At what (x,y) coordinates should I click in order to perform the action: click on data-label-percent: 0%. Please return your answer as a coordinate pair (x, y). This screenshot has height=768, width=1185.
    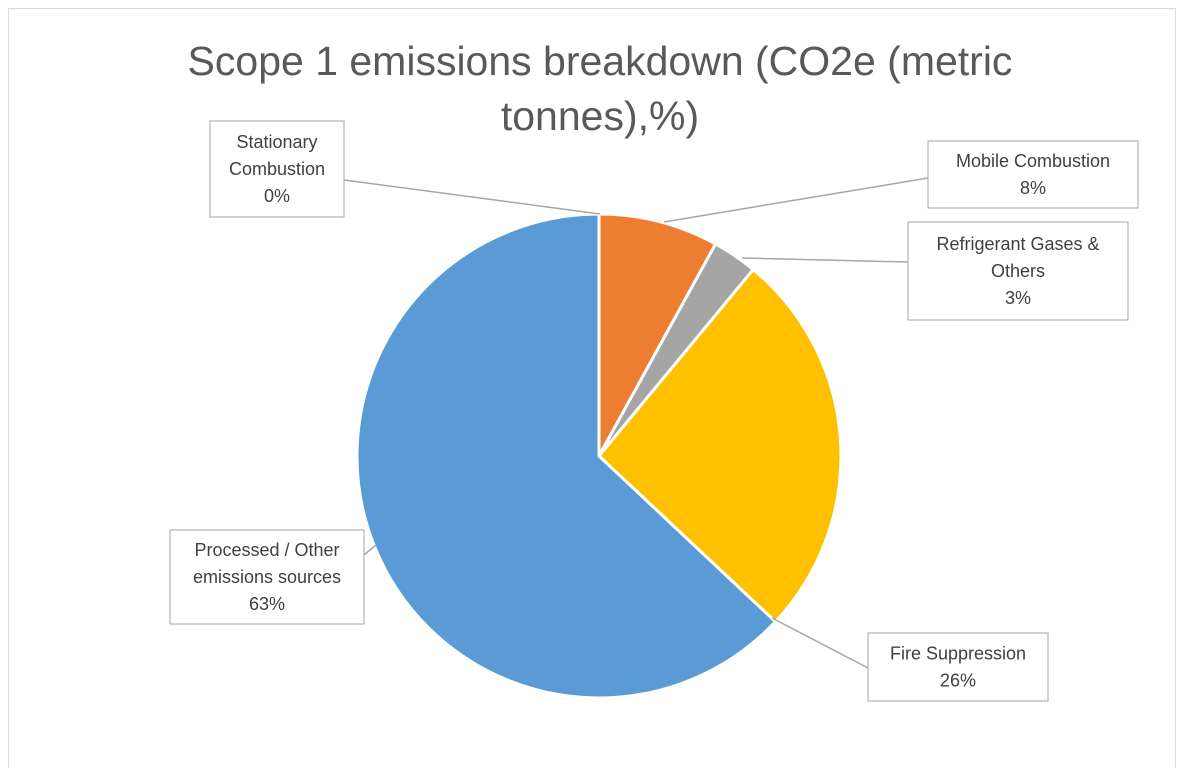
    Looking at the image, I should click on (277, 196).